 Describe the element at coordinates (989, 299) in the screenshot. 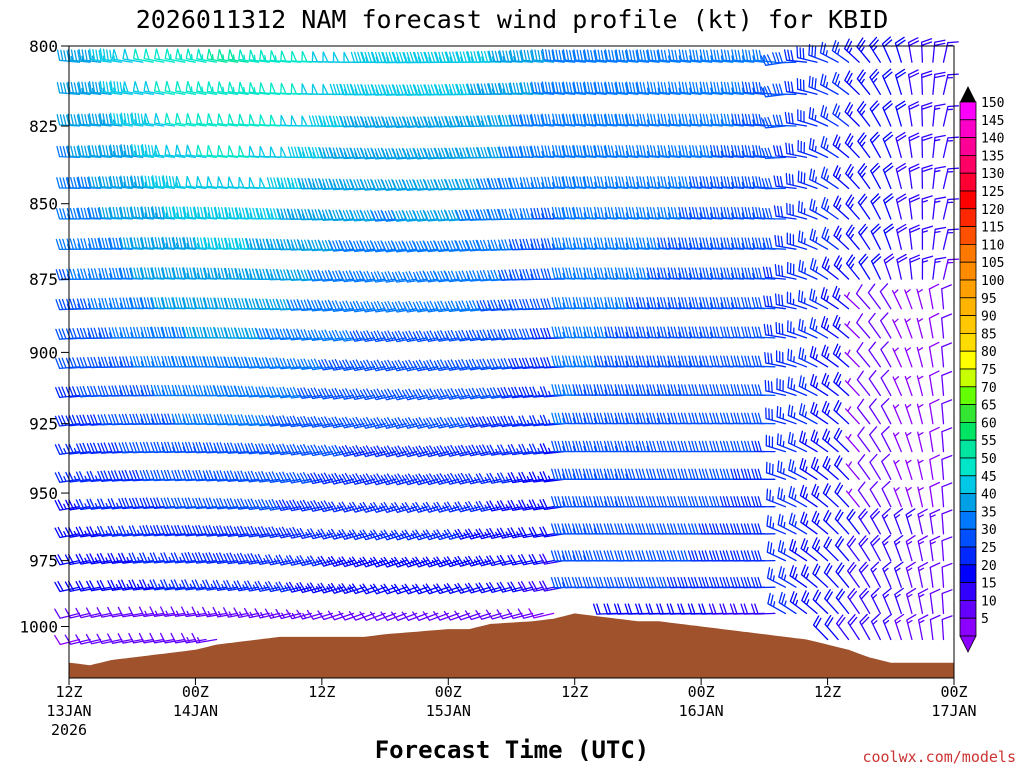

I see `colorbar-label: 95` at that location.